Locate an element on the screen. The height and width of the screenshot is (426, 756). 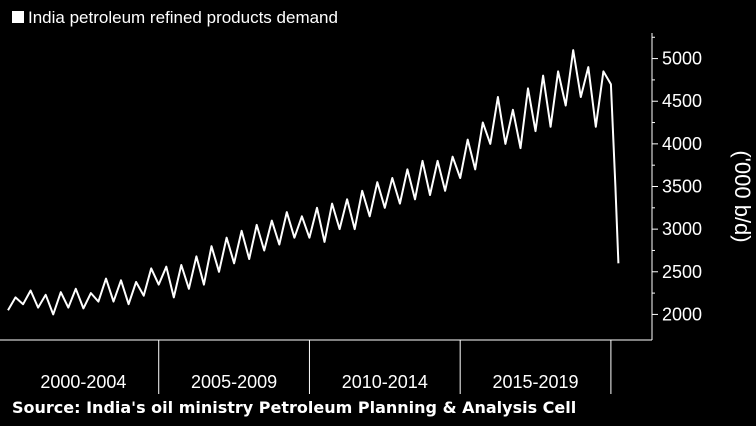
x-axis-periods: 2000-2004 2005-2009 2010-2014 2015-2019 is located at coordinates (326, 367).